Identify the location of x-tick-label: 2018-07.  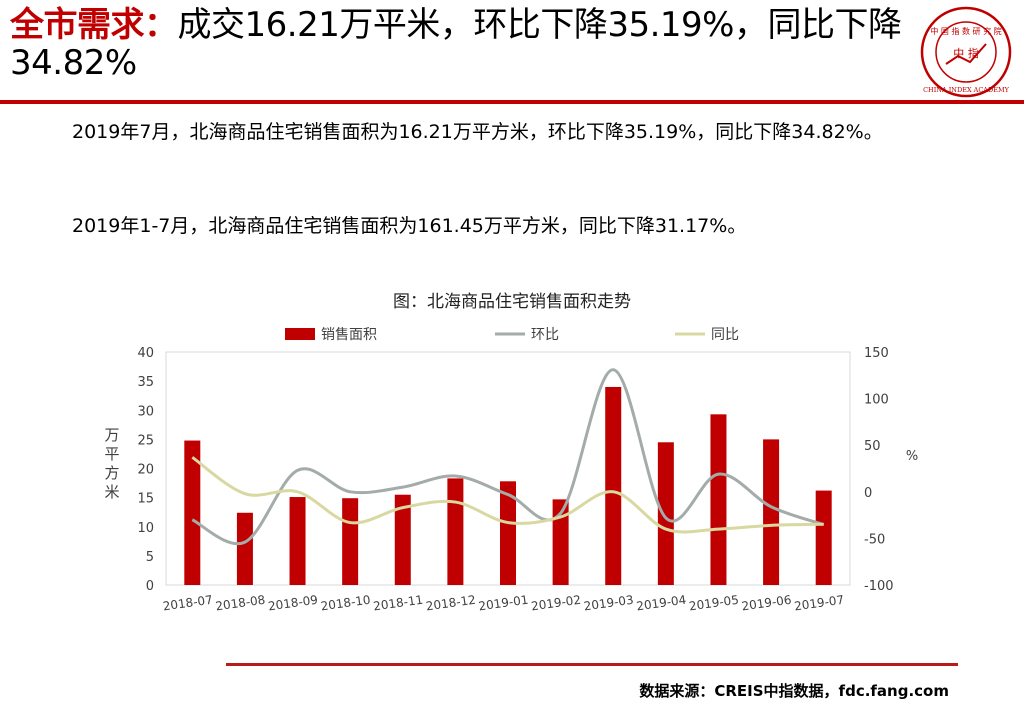
(188, 603).